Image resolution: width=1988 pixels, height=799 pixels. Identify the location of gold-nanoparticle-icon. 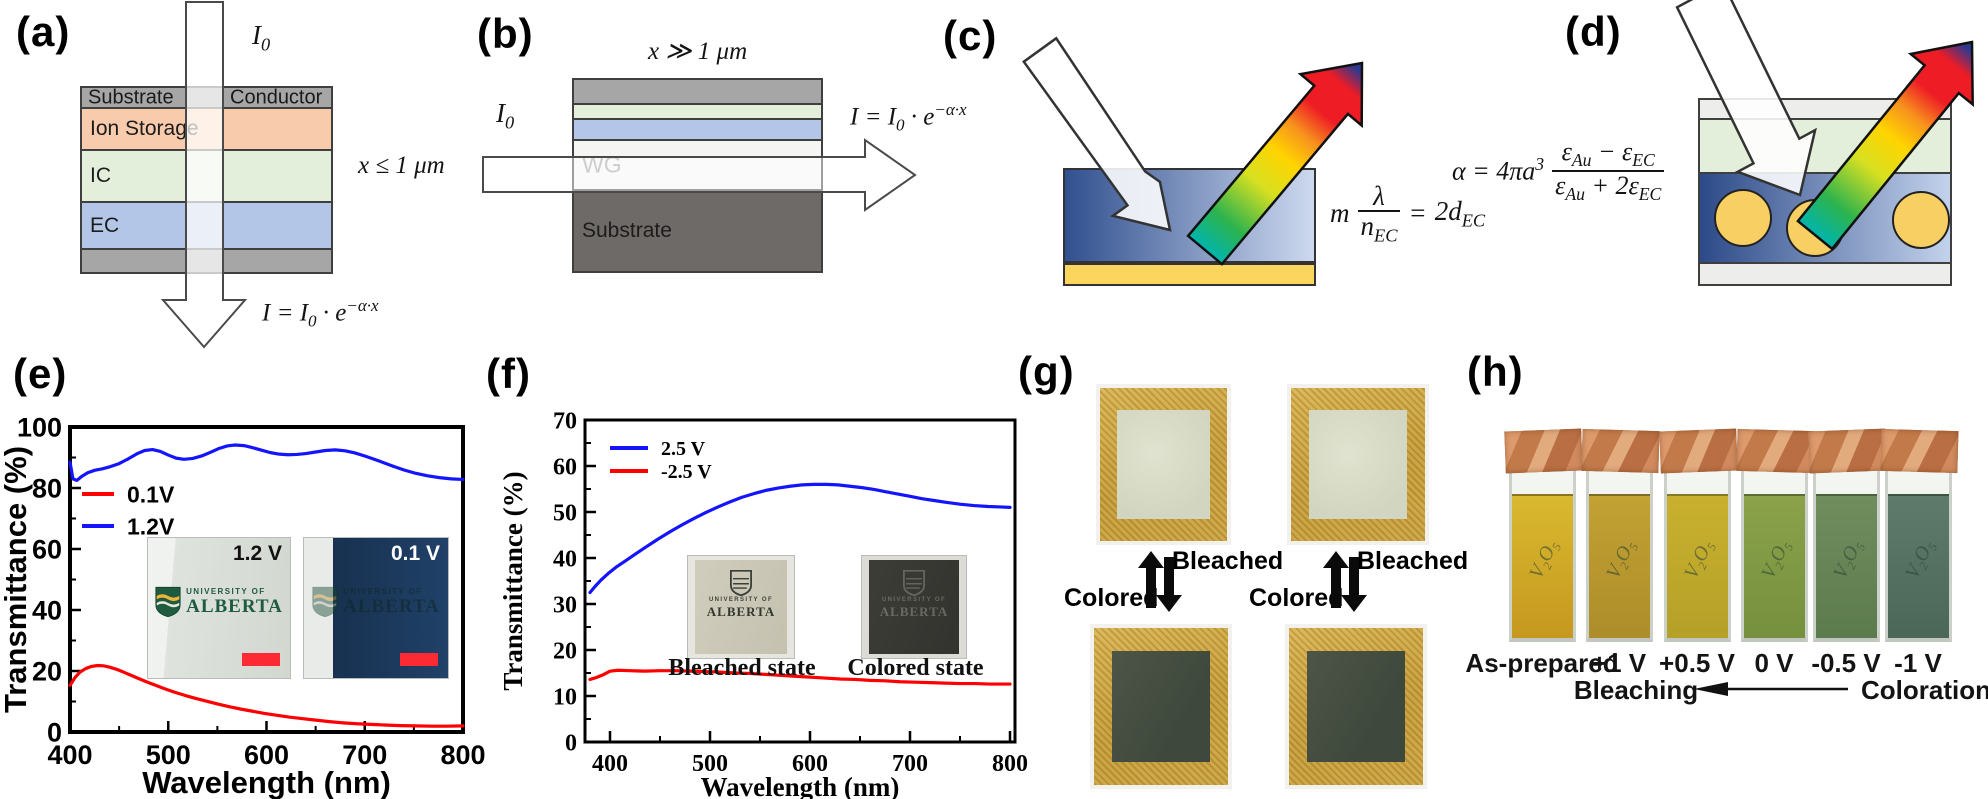
(1815, 228).